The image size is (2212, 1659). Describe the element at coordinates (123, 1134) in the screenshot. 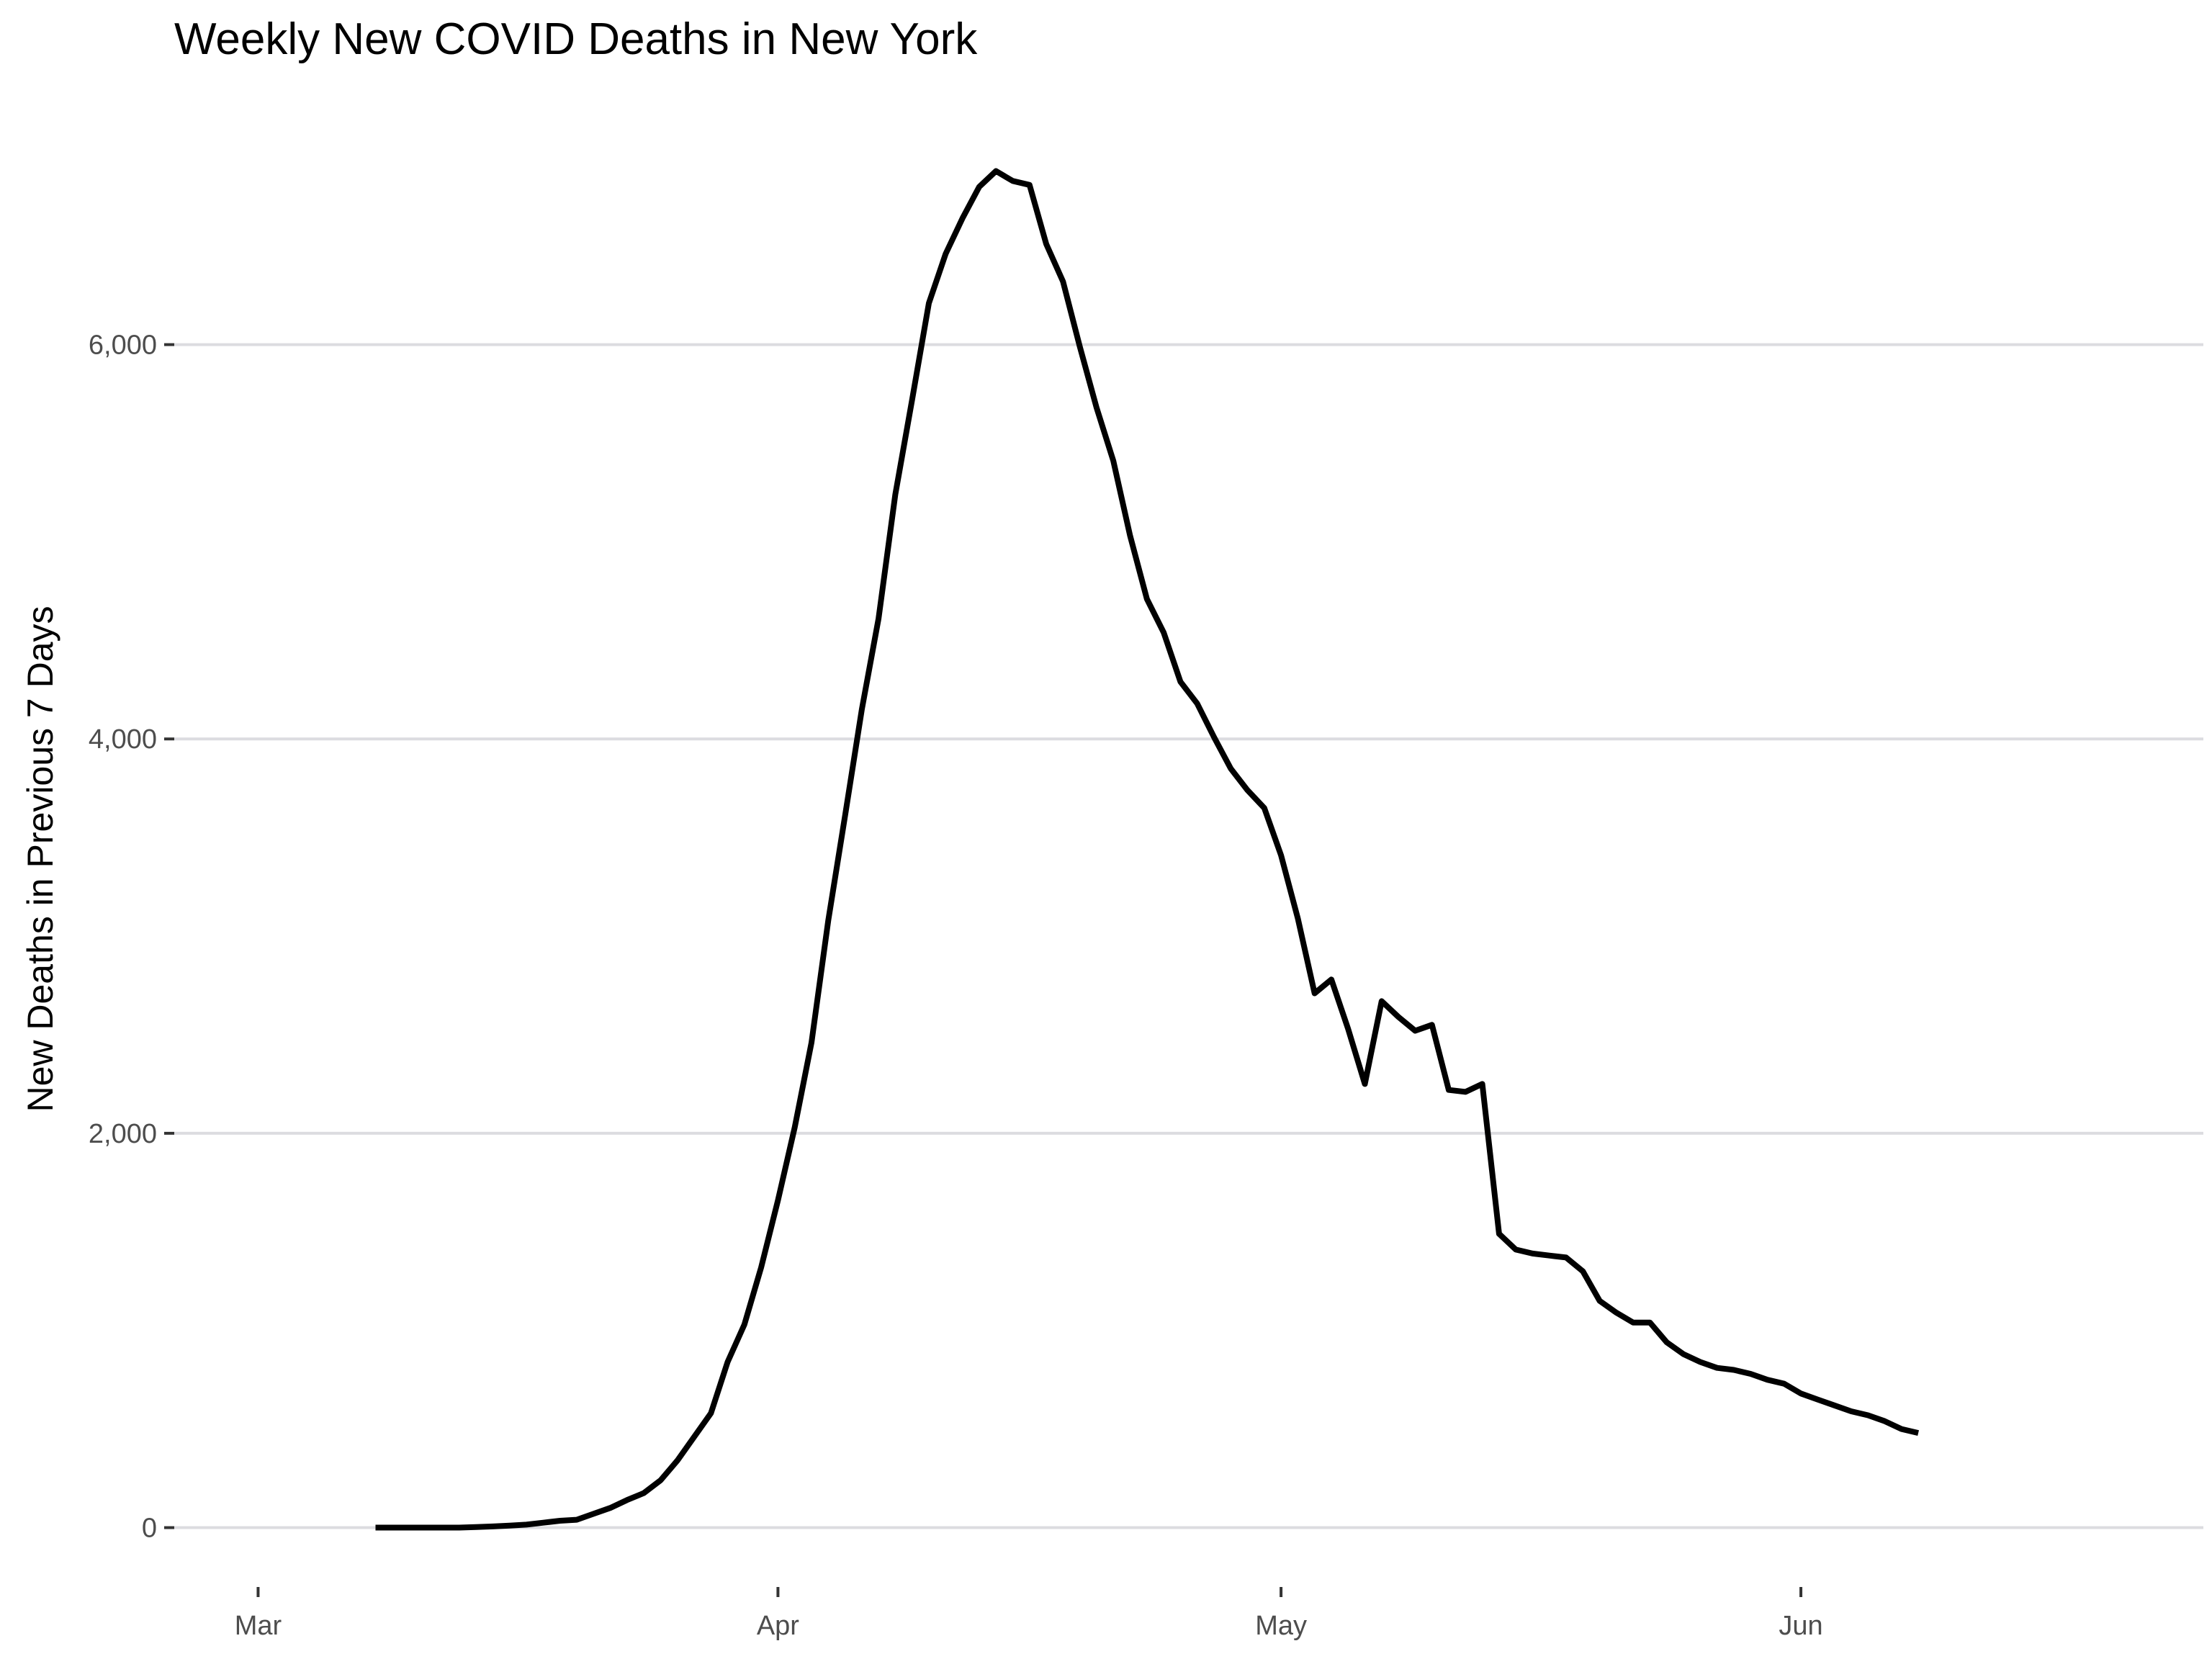

I see `y-tick-label: 2,000` at that location.